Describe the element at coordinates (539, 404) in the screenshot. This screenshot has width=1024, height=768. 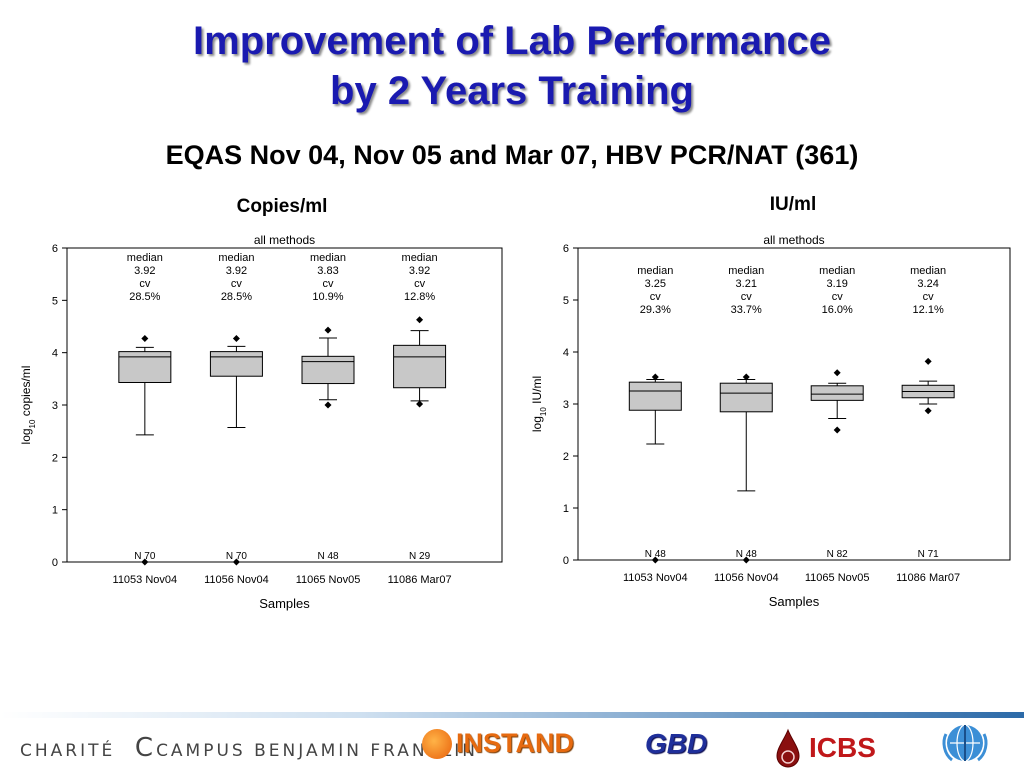
I see `y-axis-label: log10 IU/ml` at that location.